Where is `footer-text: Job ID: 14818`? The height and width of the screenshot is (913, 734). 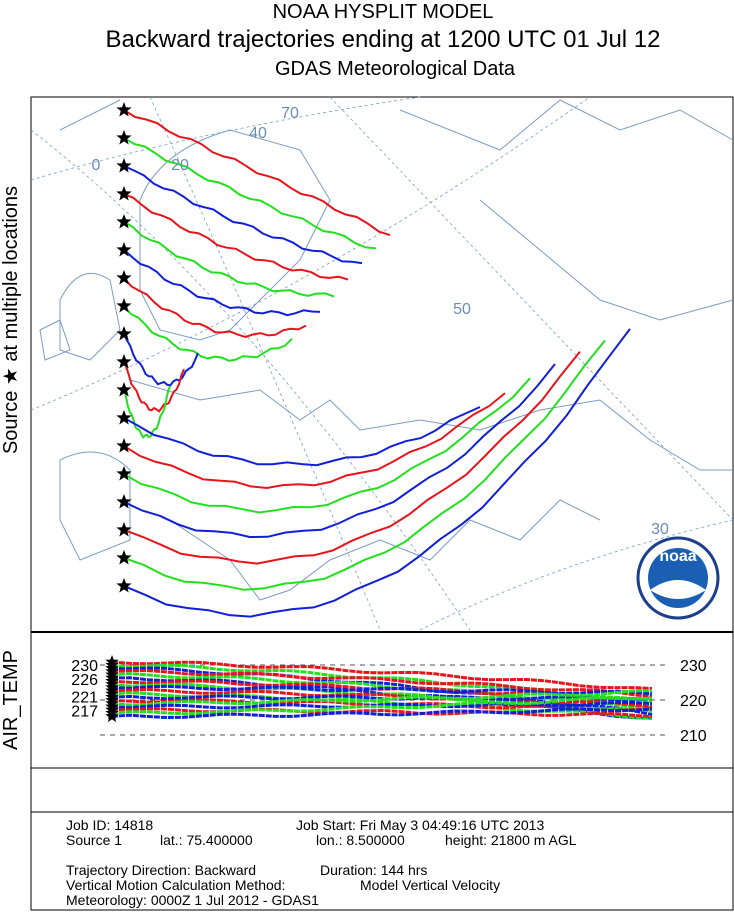
footer-text: Job ID: 14818 is located at coordinates (109, 825).